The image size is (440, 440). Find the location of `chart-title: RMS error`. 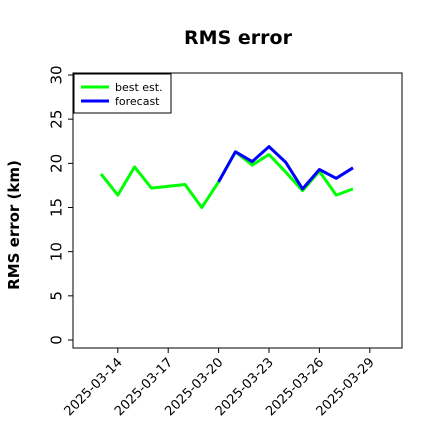

chart-title: RMS error is located at coordinates (238, 38).